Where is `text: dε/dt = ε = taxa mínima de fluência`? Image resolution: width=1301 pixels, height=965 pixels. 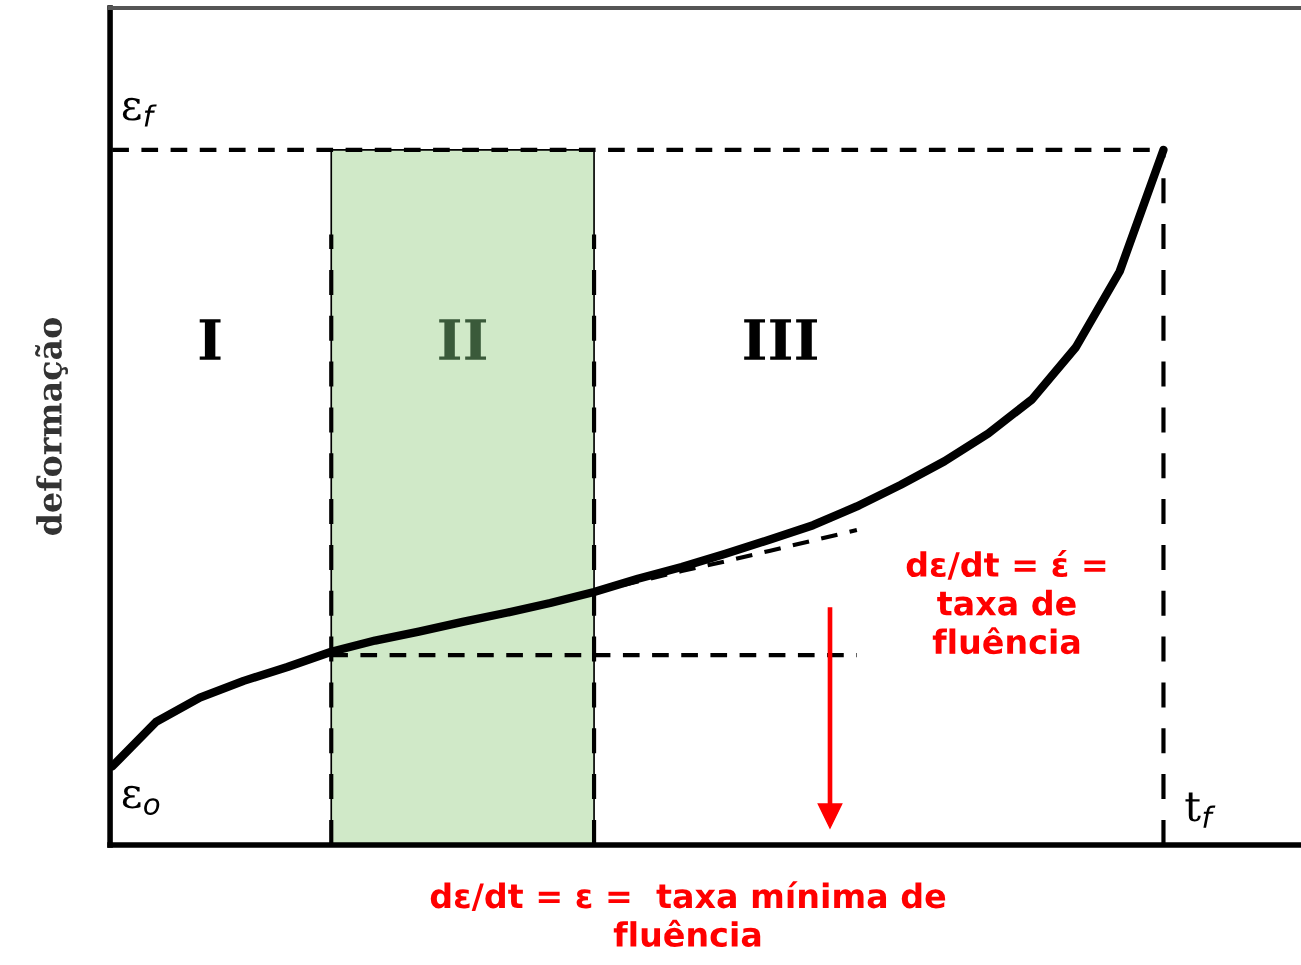
text: dε/dt = ε = taxa mínima de fluência is located at coordinates (688, 914).